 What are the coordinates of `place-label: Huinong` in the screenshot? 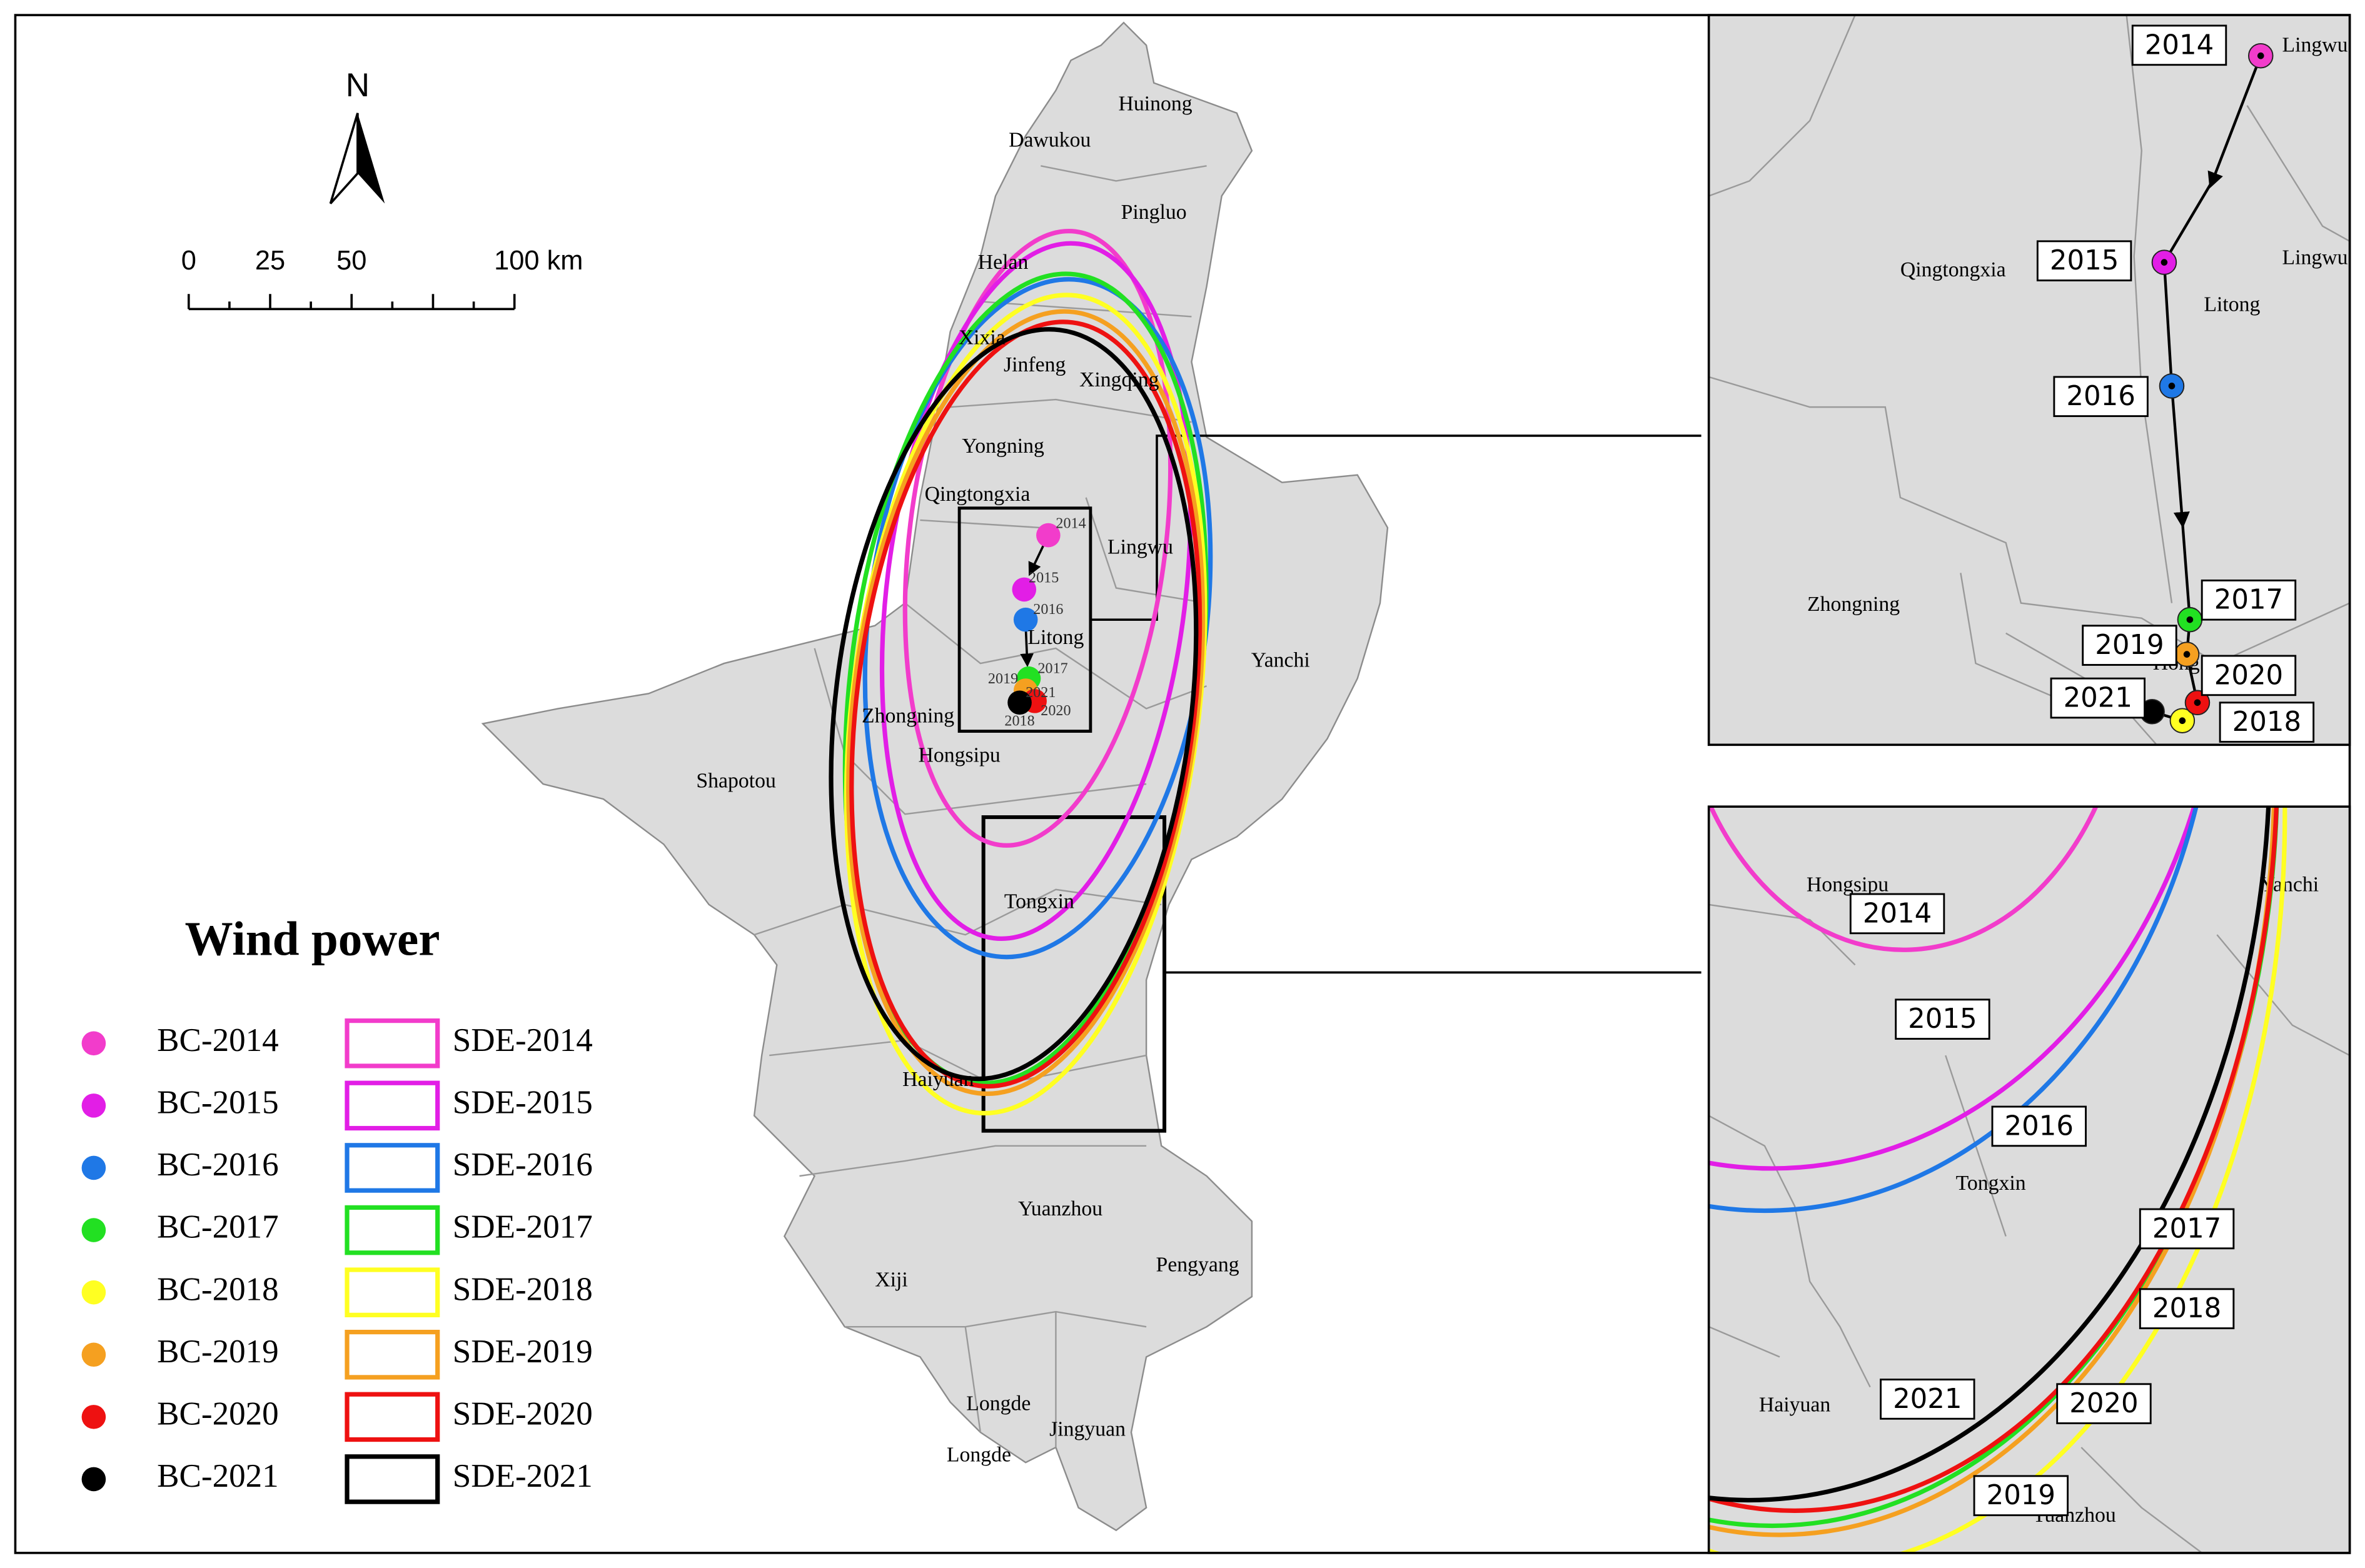 It's located at (1156, 104).